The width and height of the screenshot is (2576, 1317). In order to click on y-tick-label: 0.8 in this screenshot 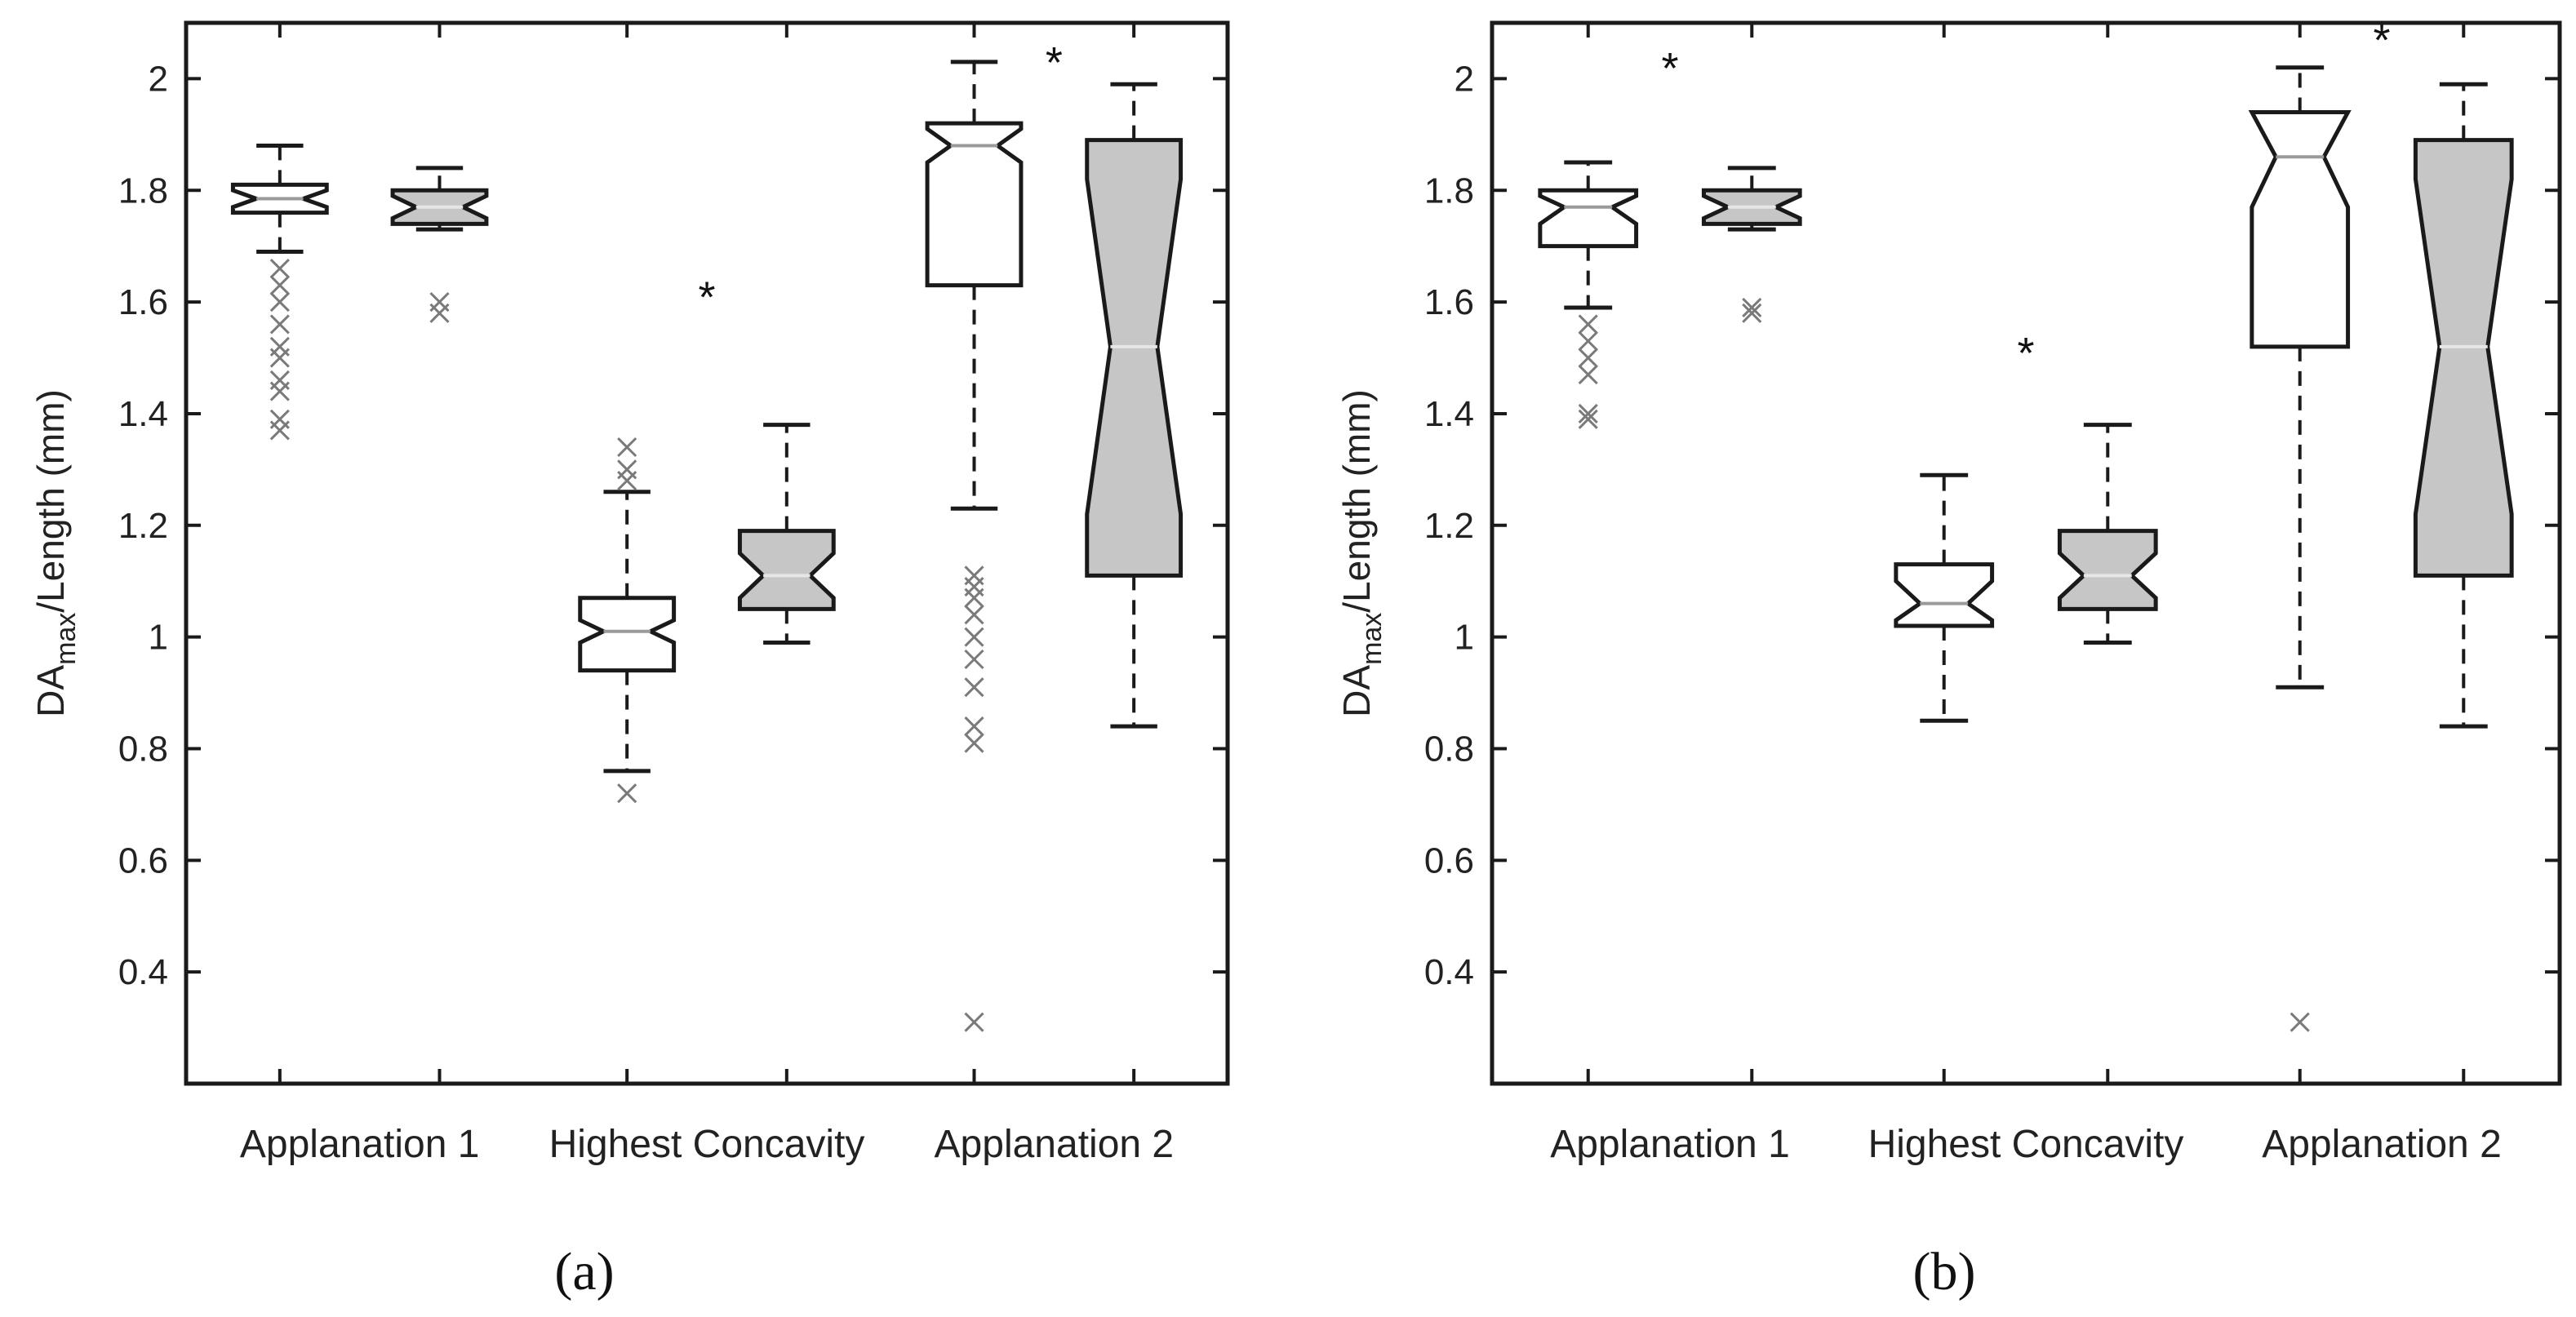, I will do `click(1449, 749)`.